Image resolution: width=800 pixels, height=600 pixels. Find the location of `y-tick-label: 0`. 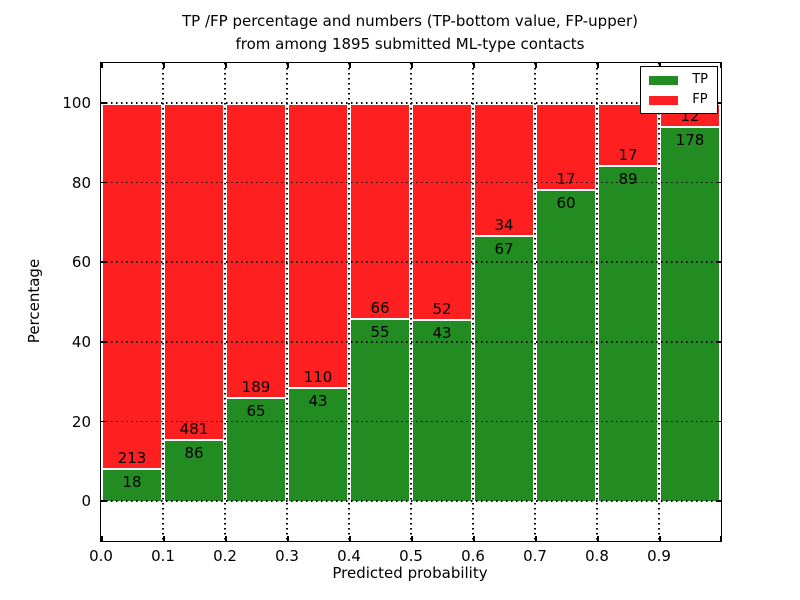

y-tick-label: 0 is located at coordinates (86, 501).